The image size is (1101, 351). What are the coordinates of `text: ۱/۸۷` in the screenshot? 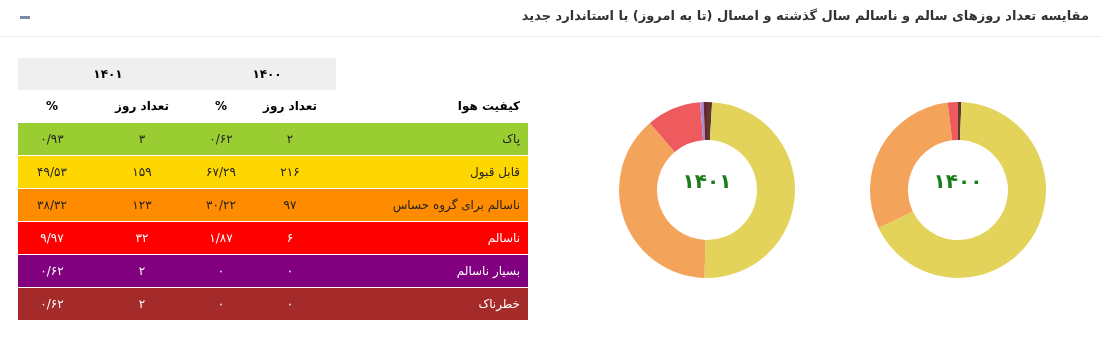 It's located at (221, 237).